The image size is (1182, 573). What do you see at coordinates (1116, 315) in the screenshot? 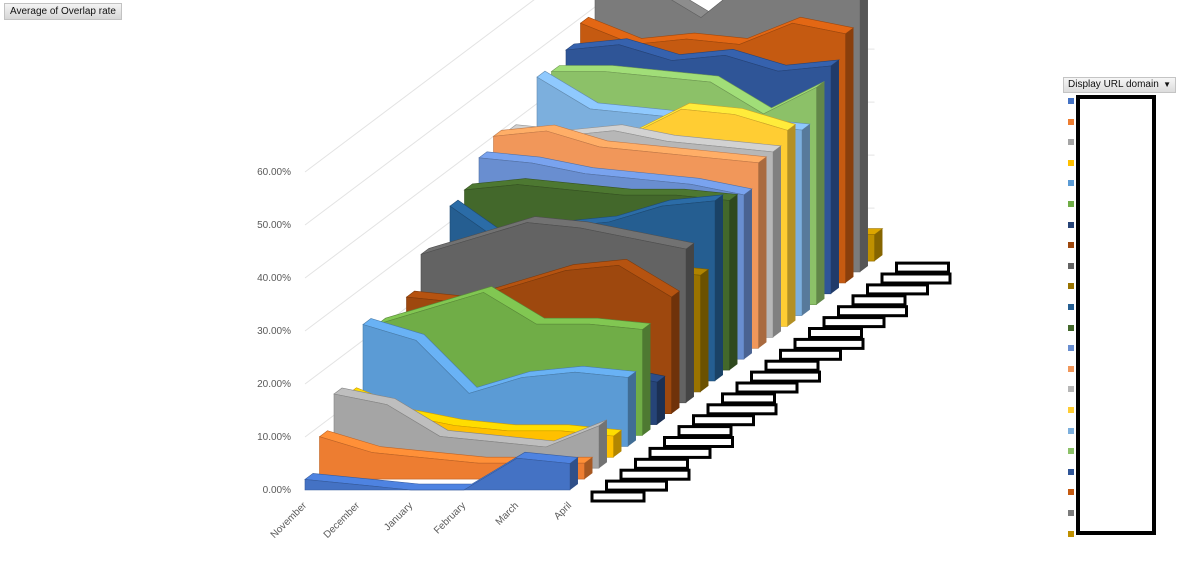
I see `legend-entries-box` at bounding box center [1116, 315].